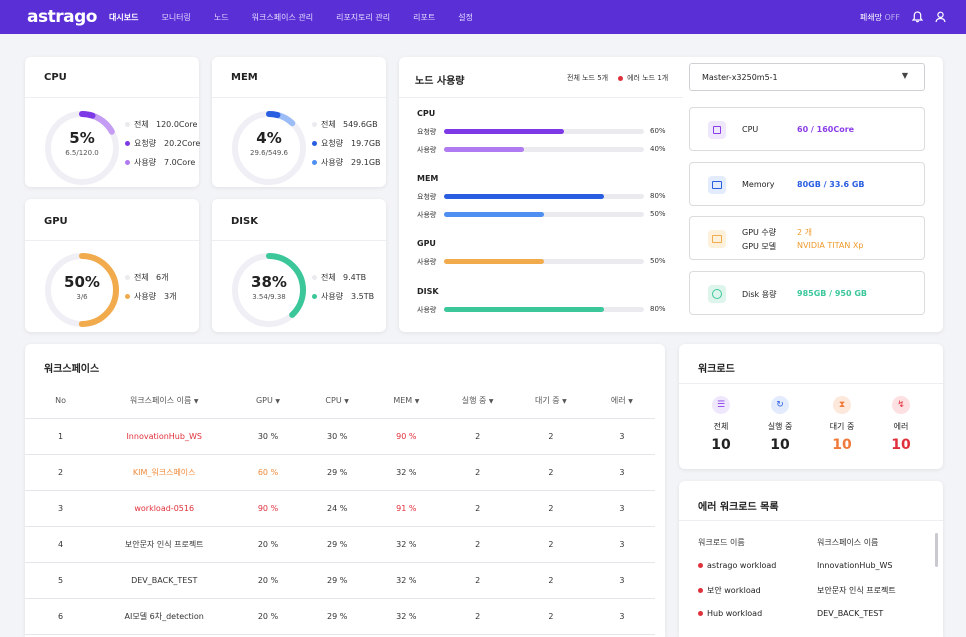 The width and height of the screenshot is (966, 637). Describe the element at coordinates (282, 17) in the screenshot. I see `nav-workspace-management: 워크스페이스 관리` at that location.